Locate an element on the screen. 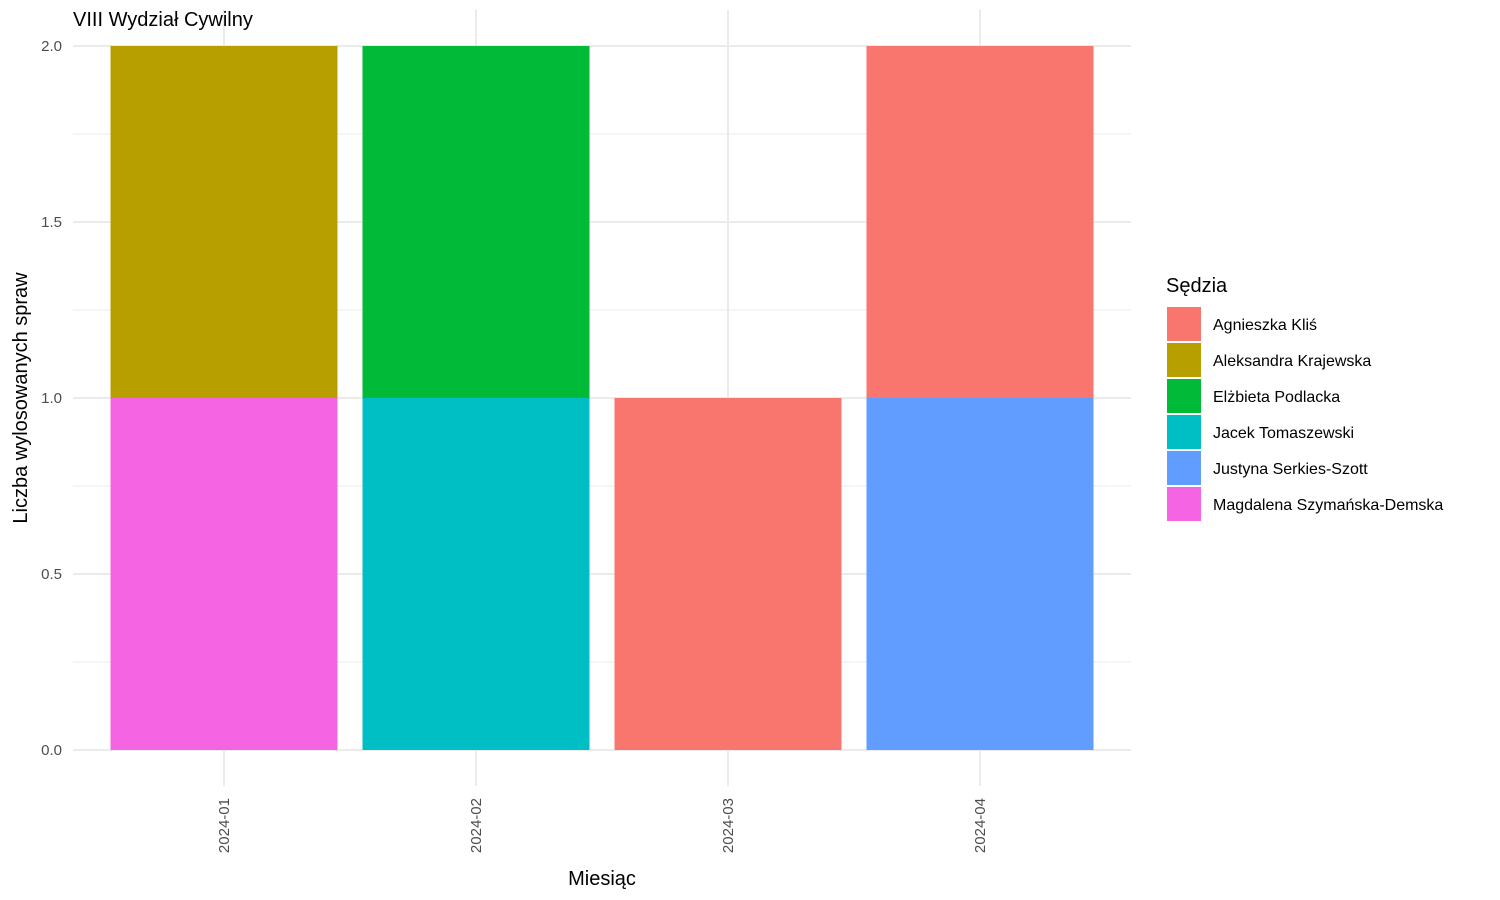 This screenshot has width=1500, height=900. x-axis-ticks: 2024-01 2024-02 2024-03 2024-04 is located at coordinates (602, 825).